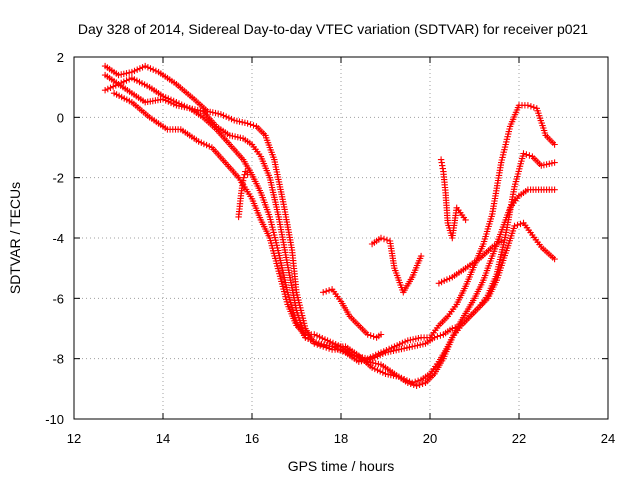 The width and height of the screenshot is (640, 480). Describe the element at coordinates (60, 117) in the screenshot. I see `y-tick-label: 0` at that location.